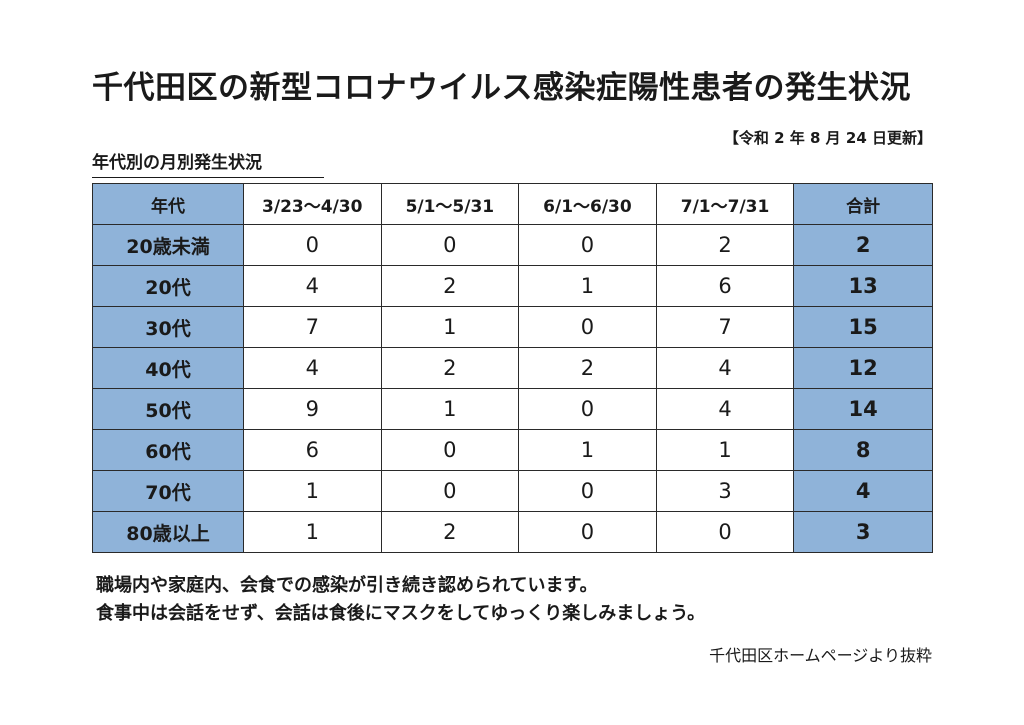 The image size is (1024, 725). I want to click on header-period-4: 7/1～7/31, so click(725, 204).